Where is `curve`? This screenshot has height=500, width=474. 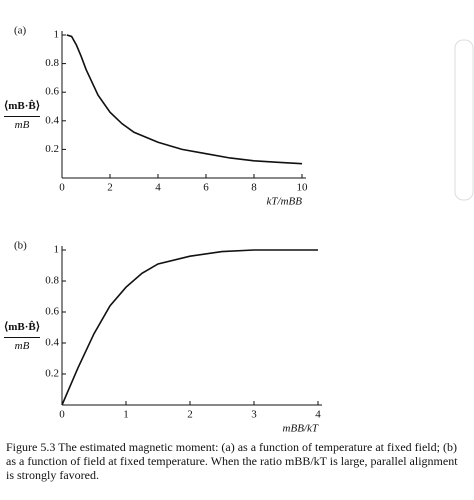
curve is located at coordinates (184, 99).